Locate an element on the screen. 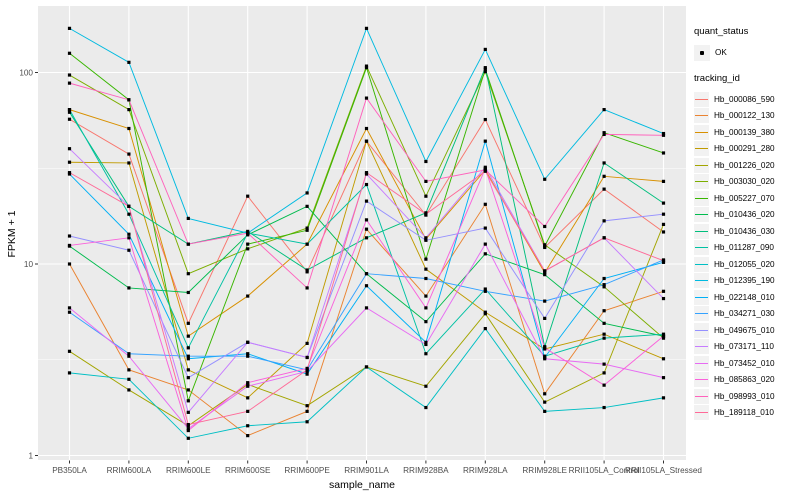 The image size is (800, 500). legend-entry-Hb_001226_020: Hb_001226_020 is located at coordinates (747, 165).